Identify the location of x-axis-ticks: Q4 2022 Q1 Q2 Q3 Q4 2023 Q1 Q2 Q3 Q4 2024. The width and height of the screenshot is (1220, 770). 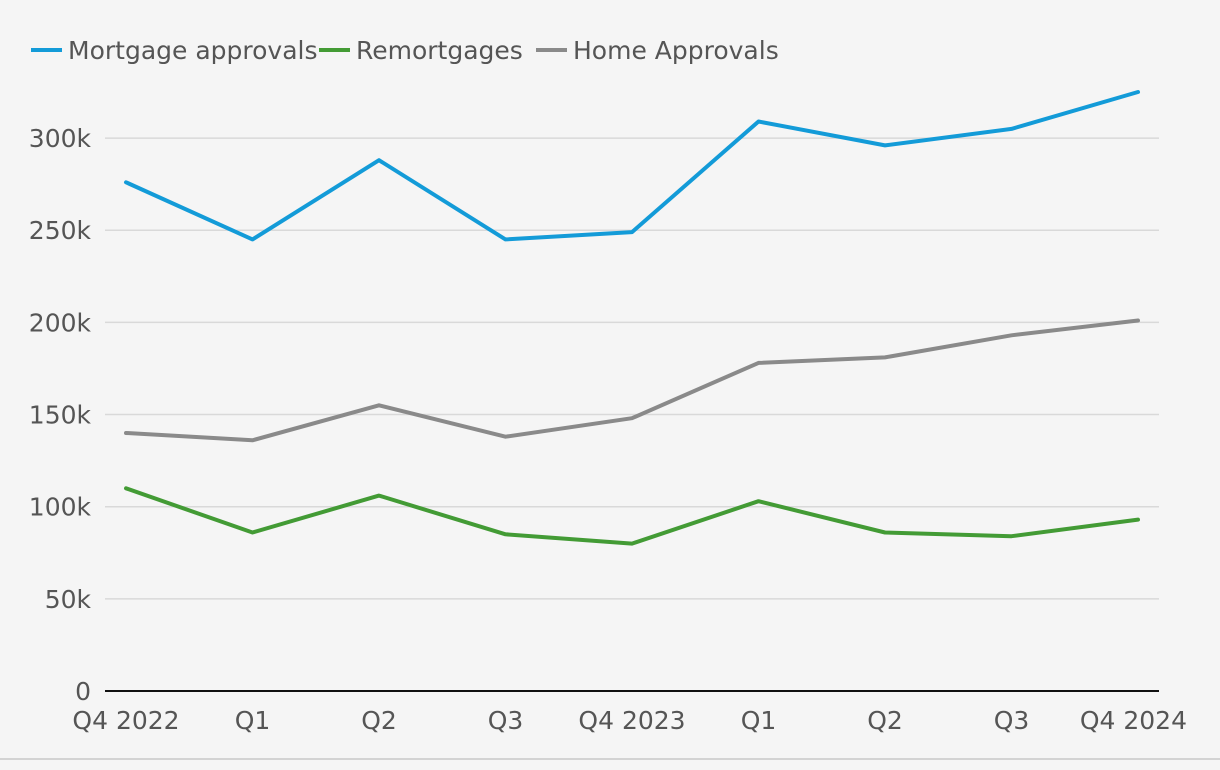
(629, 720).